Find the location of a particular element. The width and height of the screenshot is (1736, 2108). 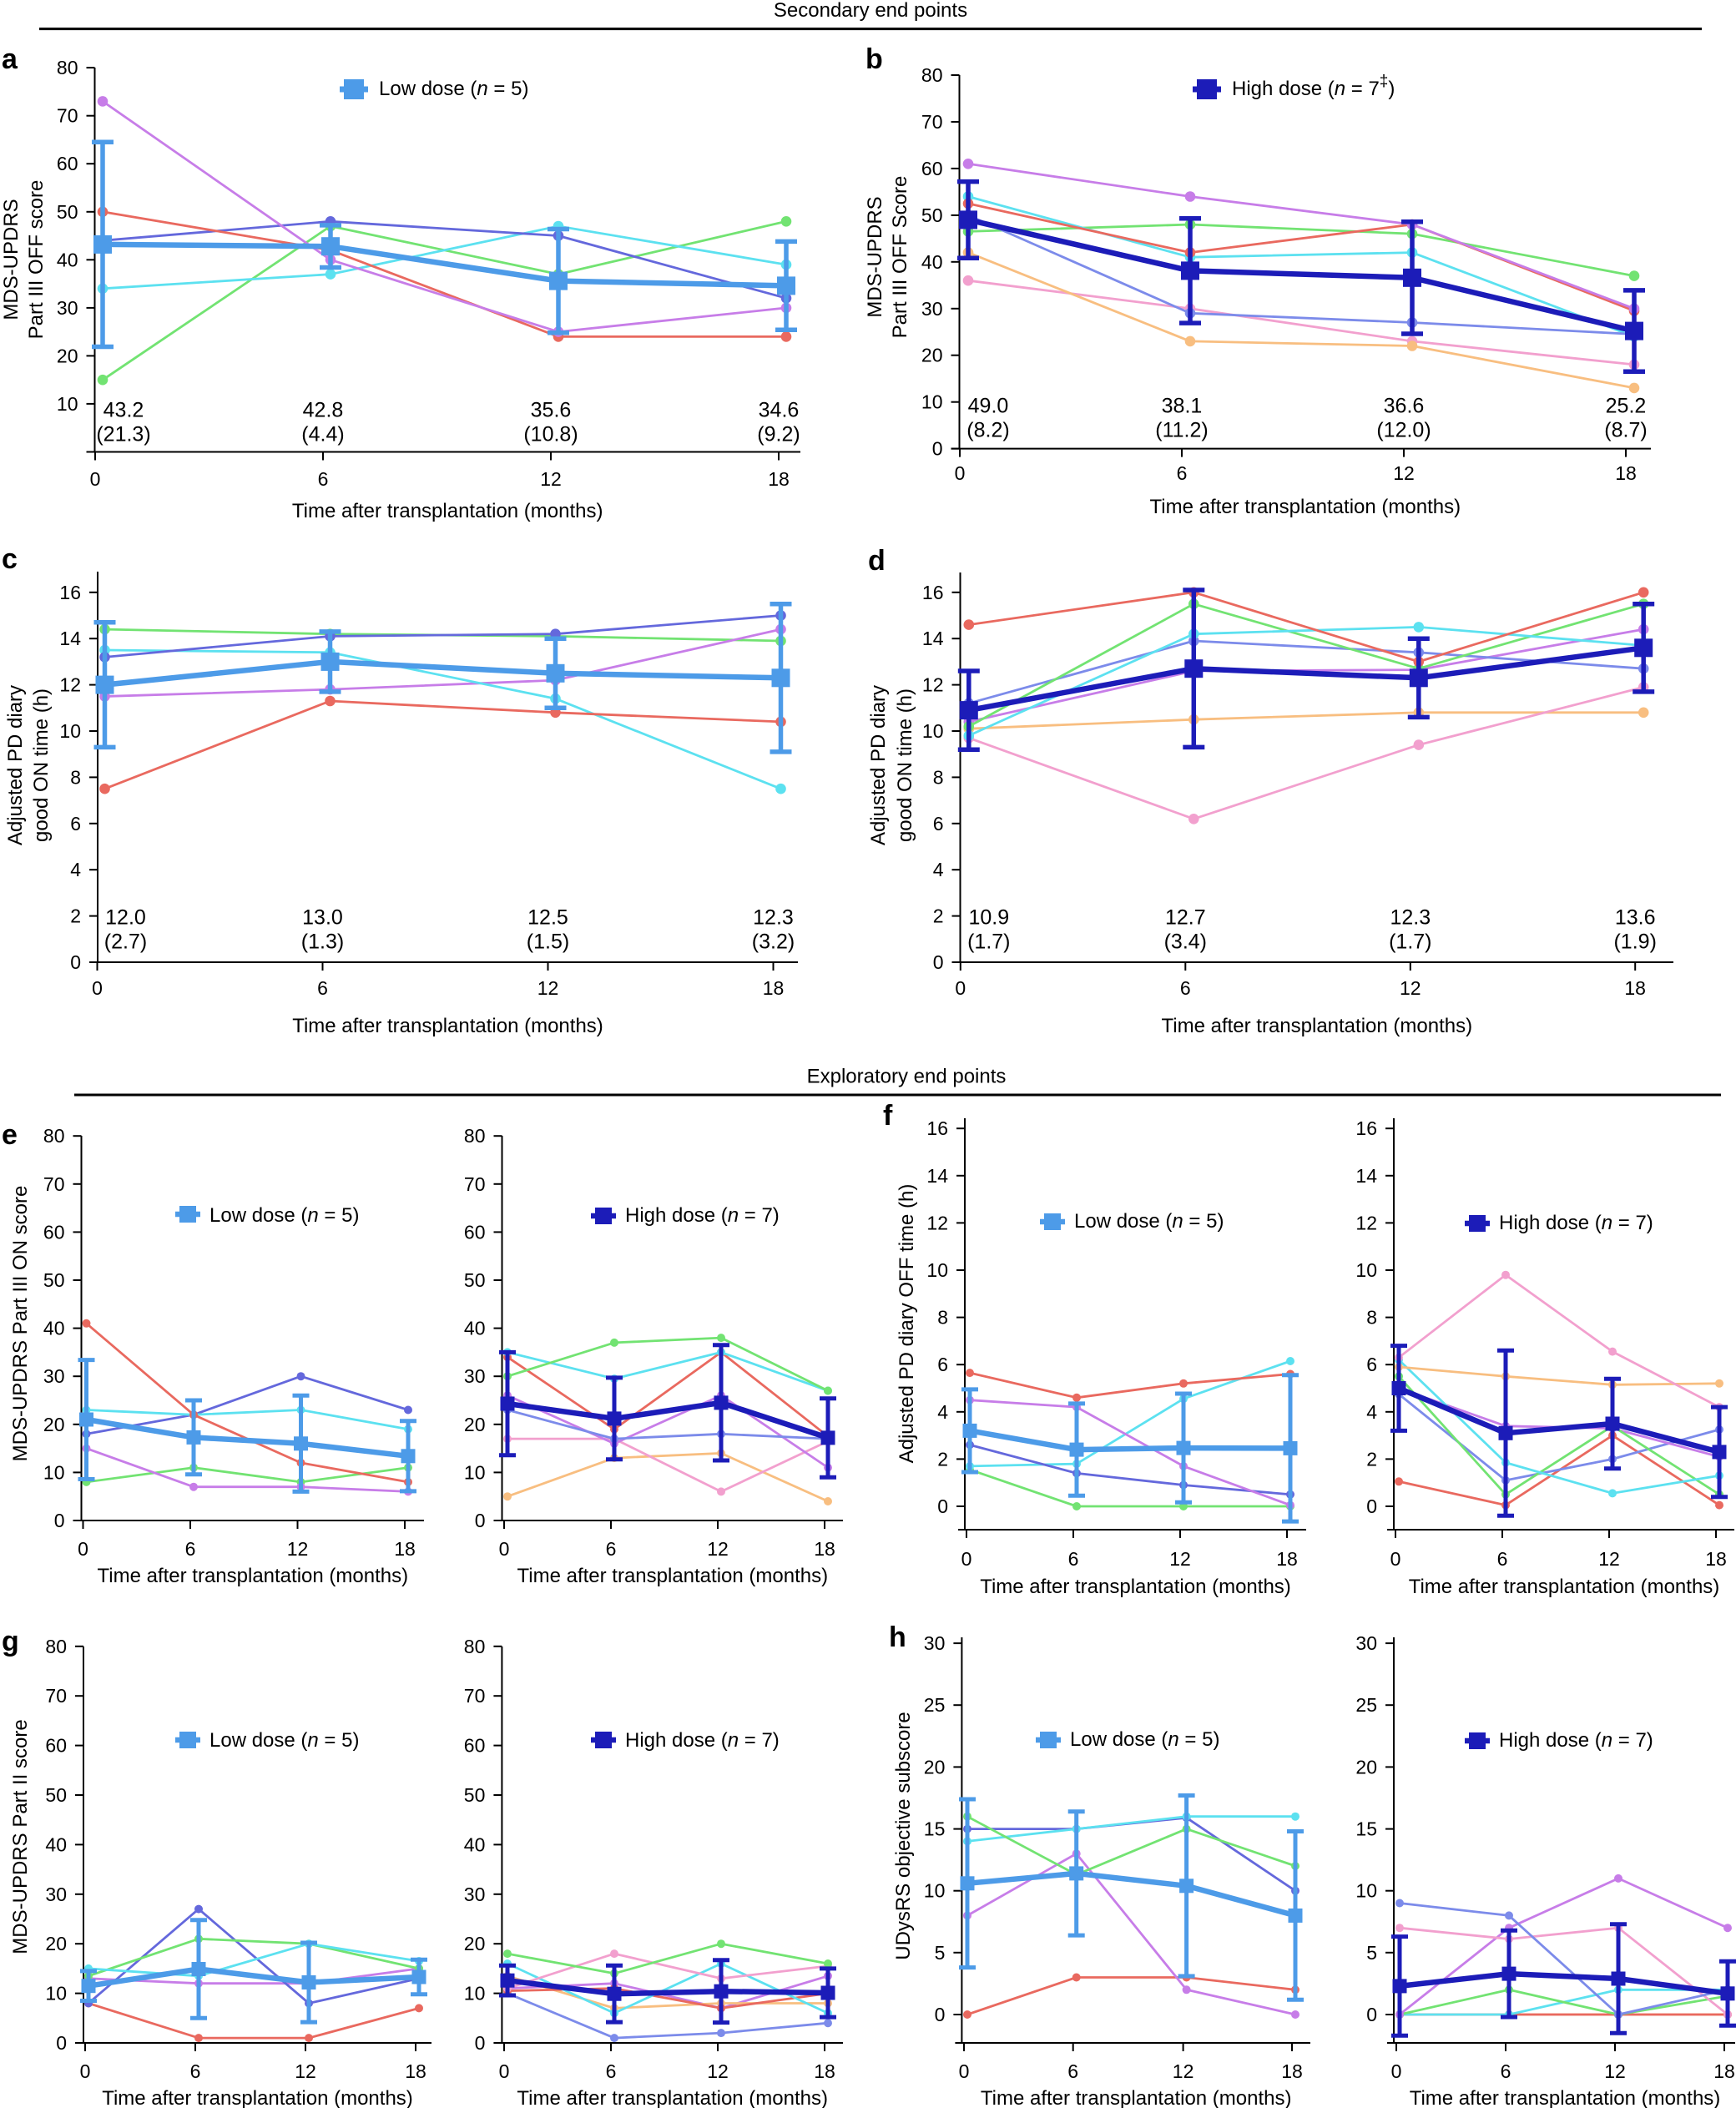

svg-text: e is located at coordinates (10, 1135).